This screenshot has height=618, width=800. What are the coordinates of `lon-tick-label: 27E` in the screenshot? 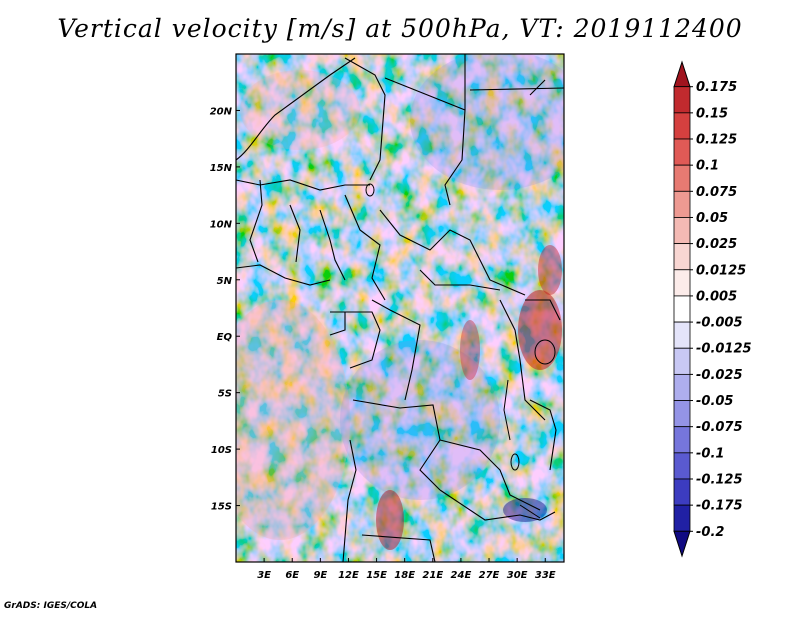 It's located at (489, 575).